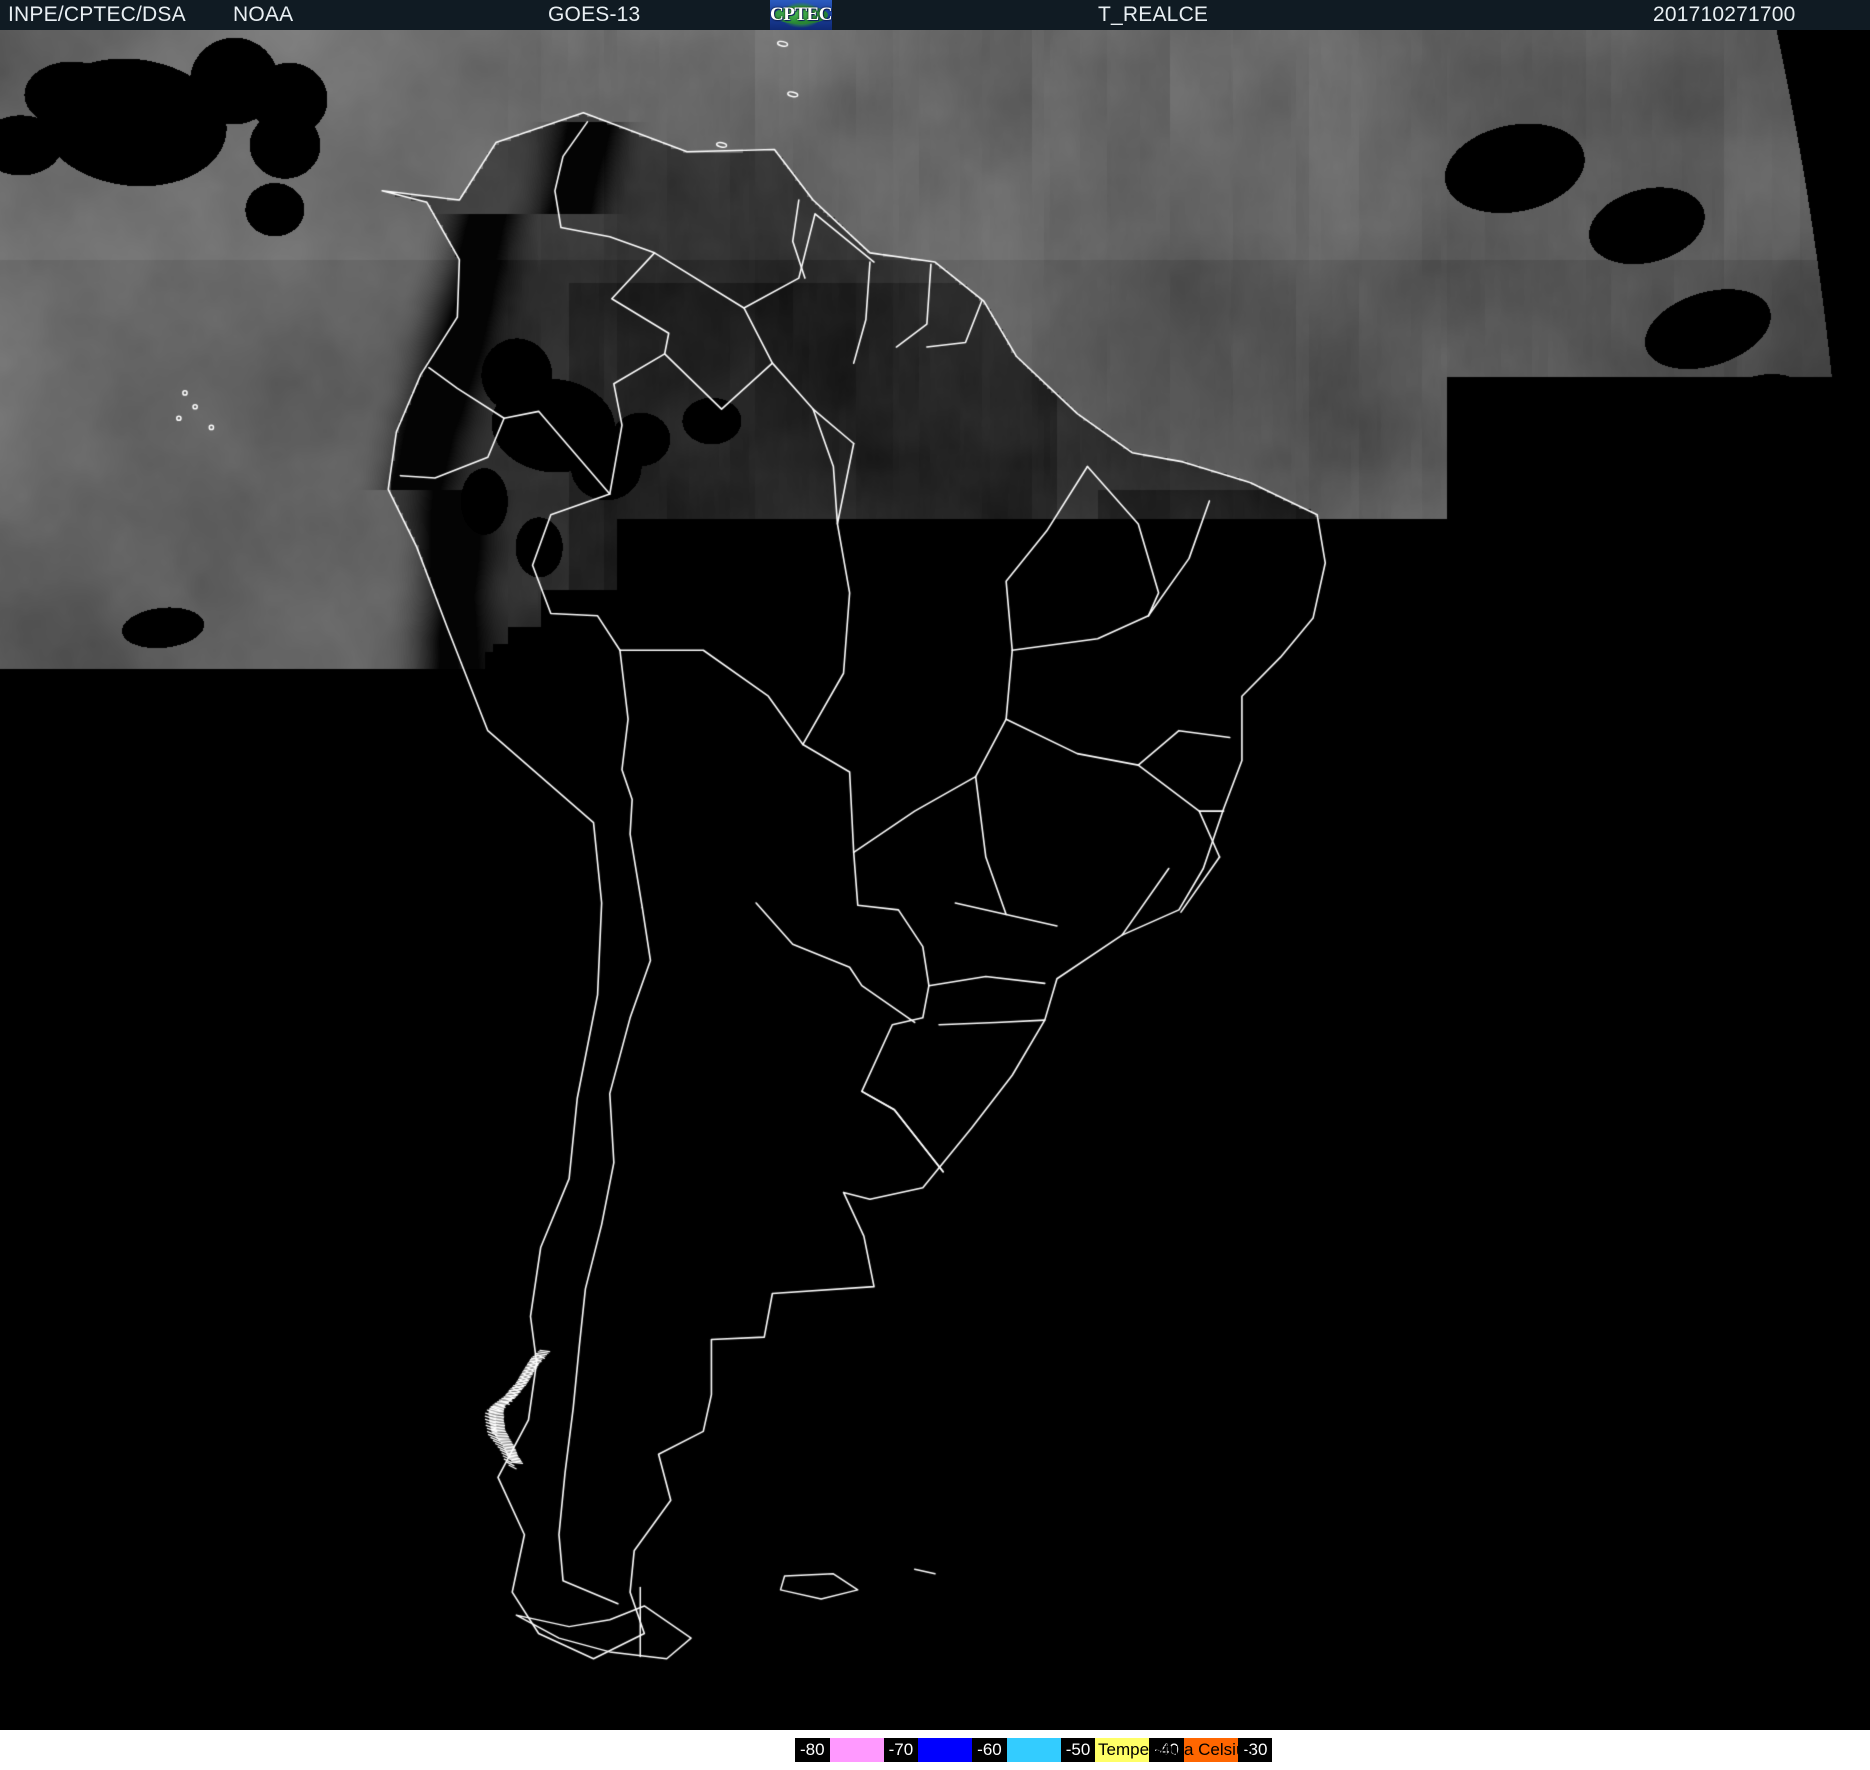  What do you see at coordinates (989, 1750) in the screenshot?
I see `legend-tick-minus60: -60` at bounding box center [989, 1750].